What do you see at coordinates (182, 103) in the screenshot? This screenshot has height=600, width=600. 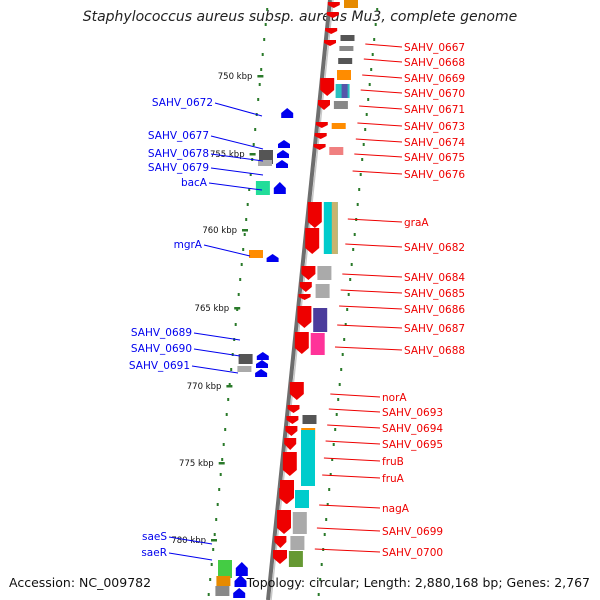 I see `gene-label-sahv_0672: SAHV_0672` at bounding box center [182, 103].